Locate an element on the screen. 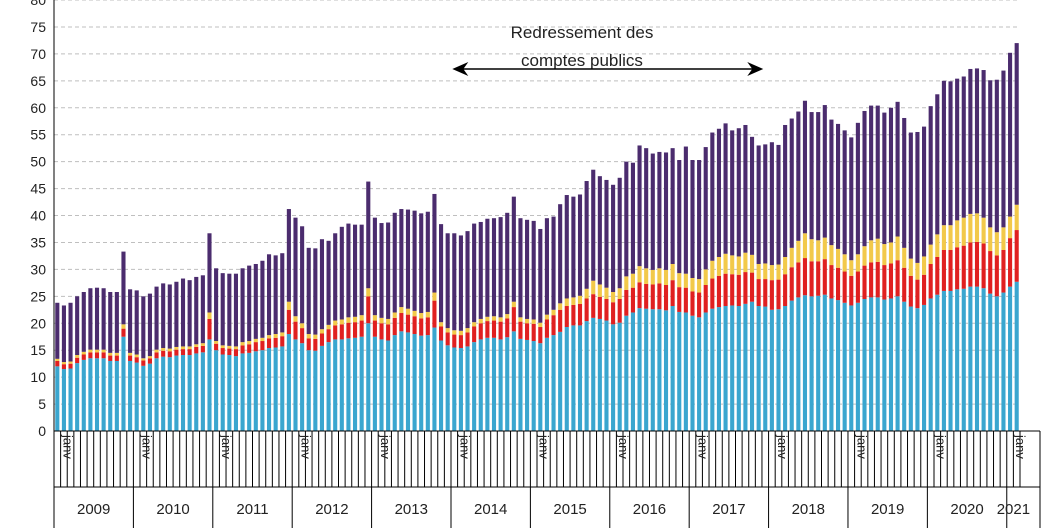 The width and height of the screenshot is (1057, 528). annotation-line-1: Redressement des is located at coordinates (582, 32).